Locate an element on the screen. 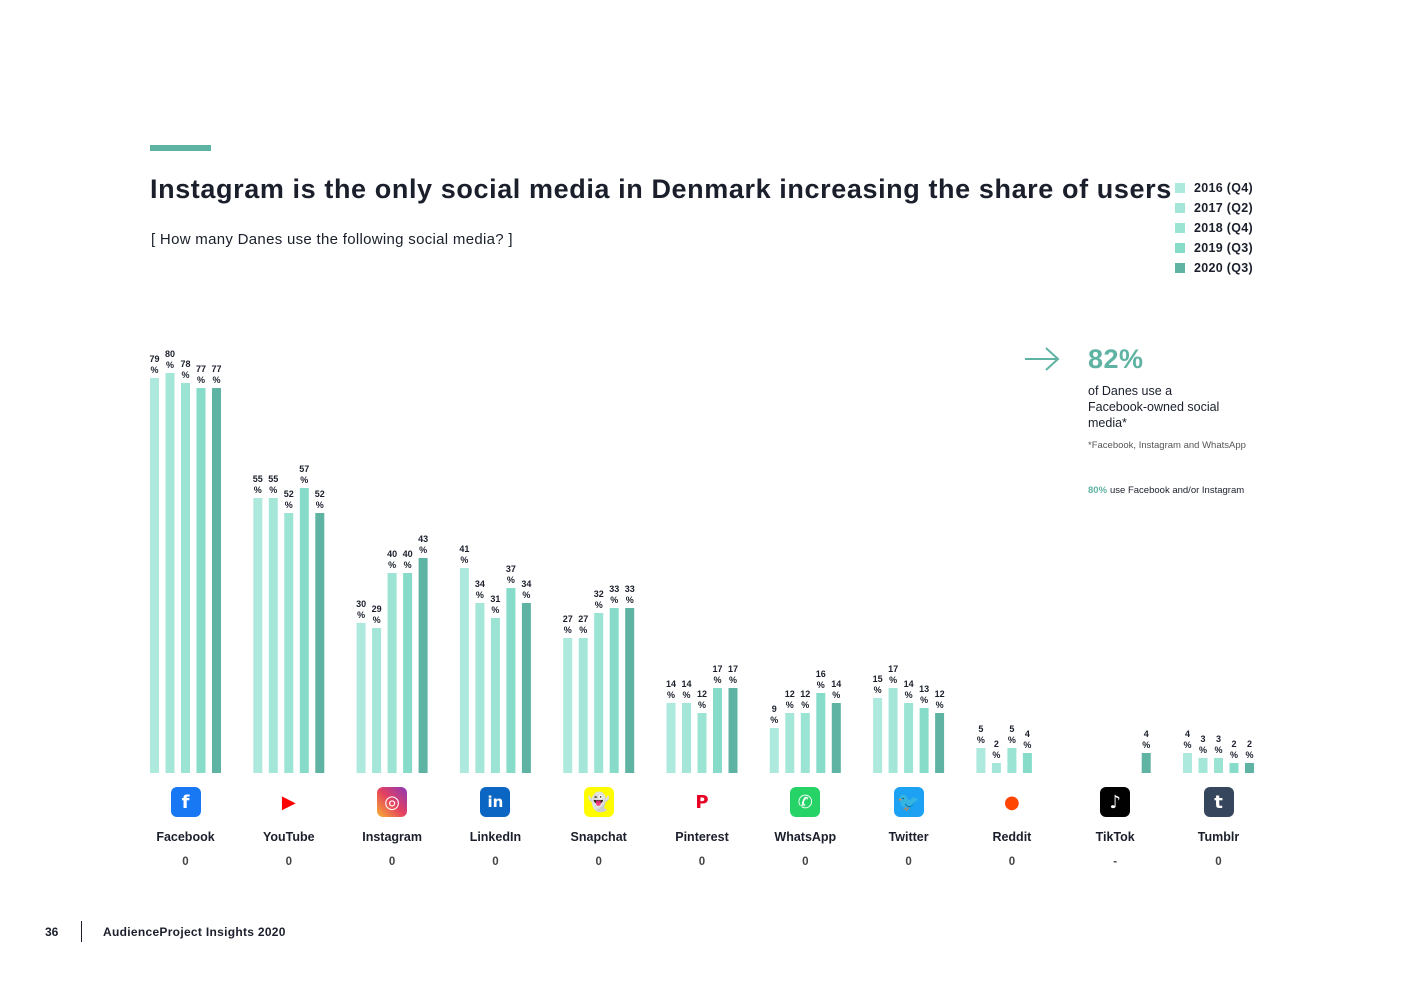 The image size is (1403, 992). bar-value-label: 40 is located at coordinates (408, 554).